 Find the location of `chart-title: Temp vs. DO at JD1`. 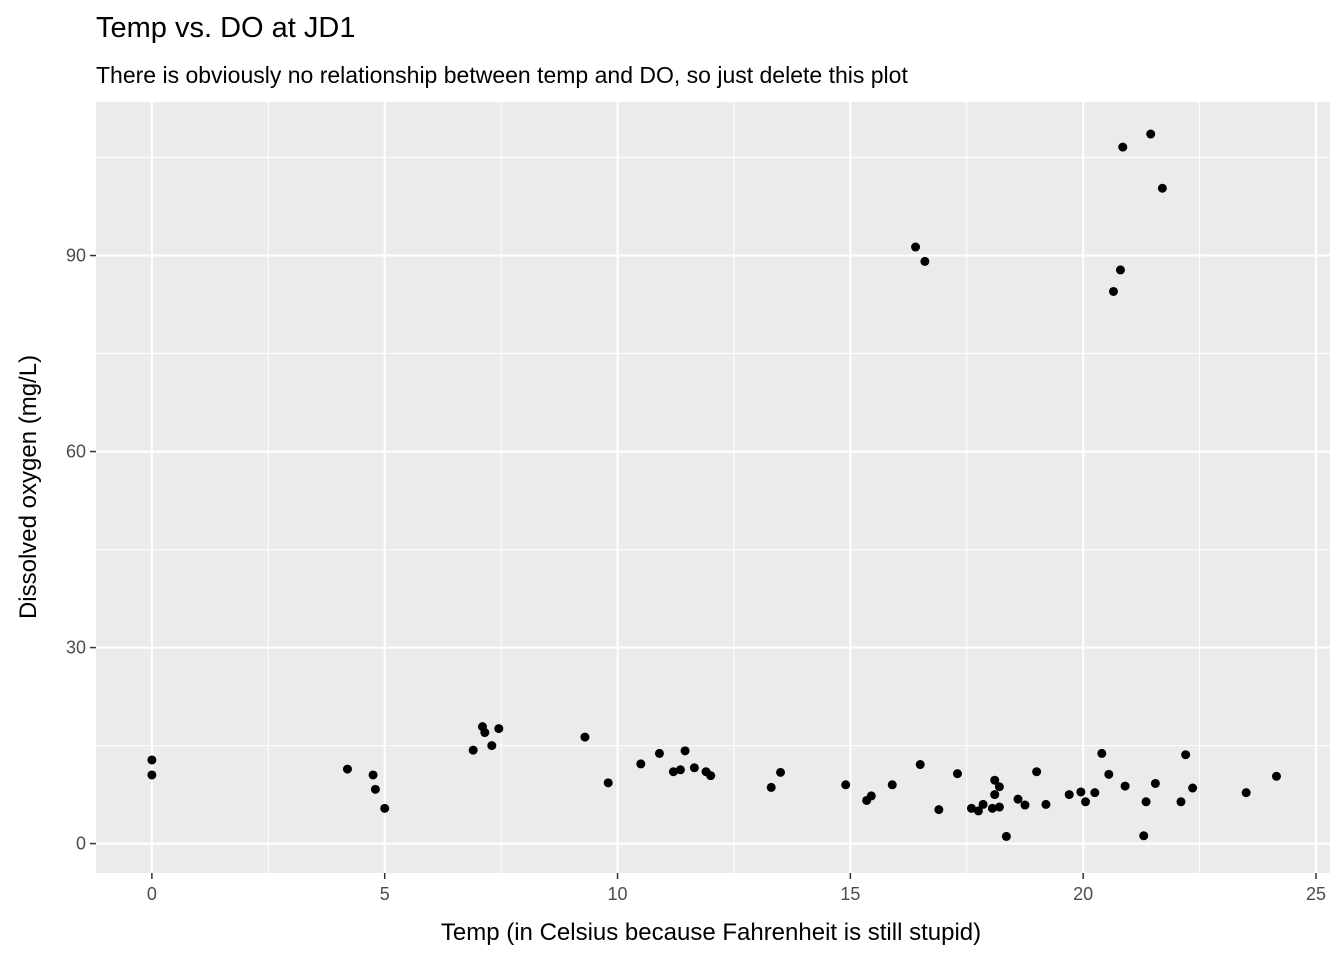

chart-title: Temp vs. DO at JD1 is located at coordinates (226, 28).